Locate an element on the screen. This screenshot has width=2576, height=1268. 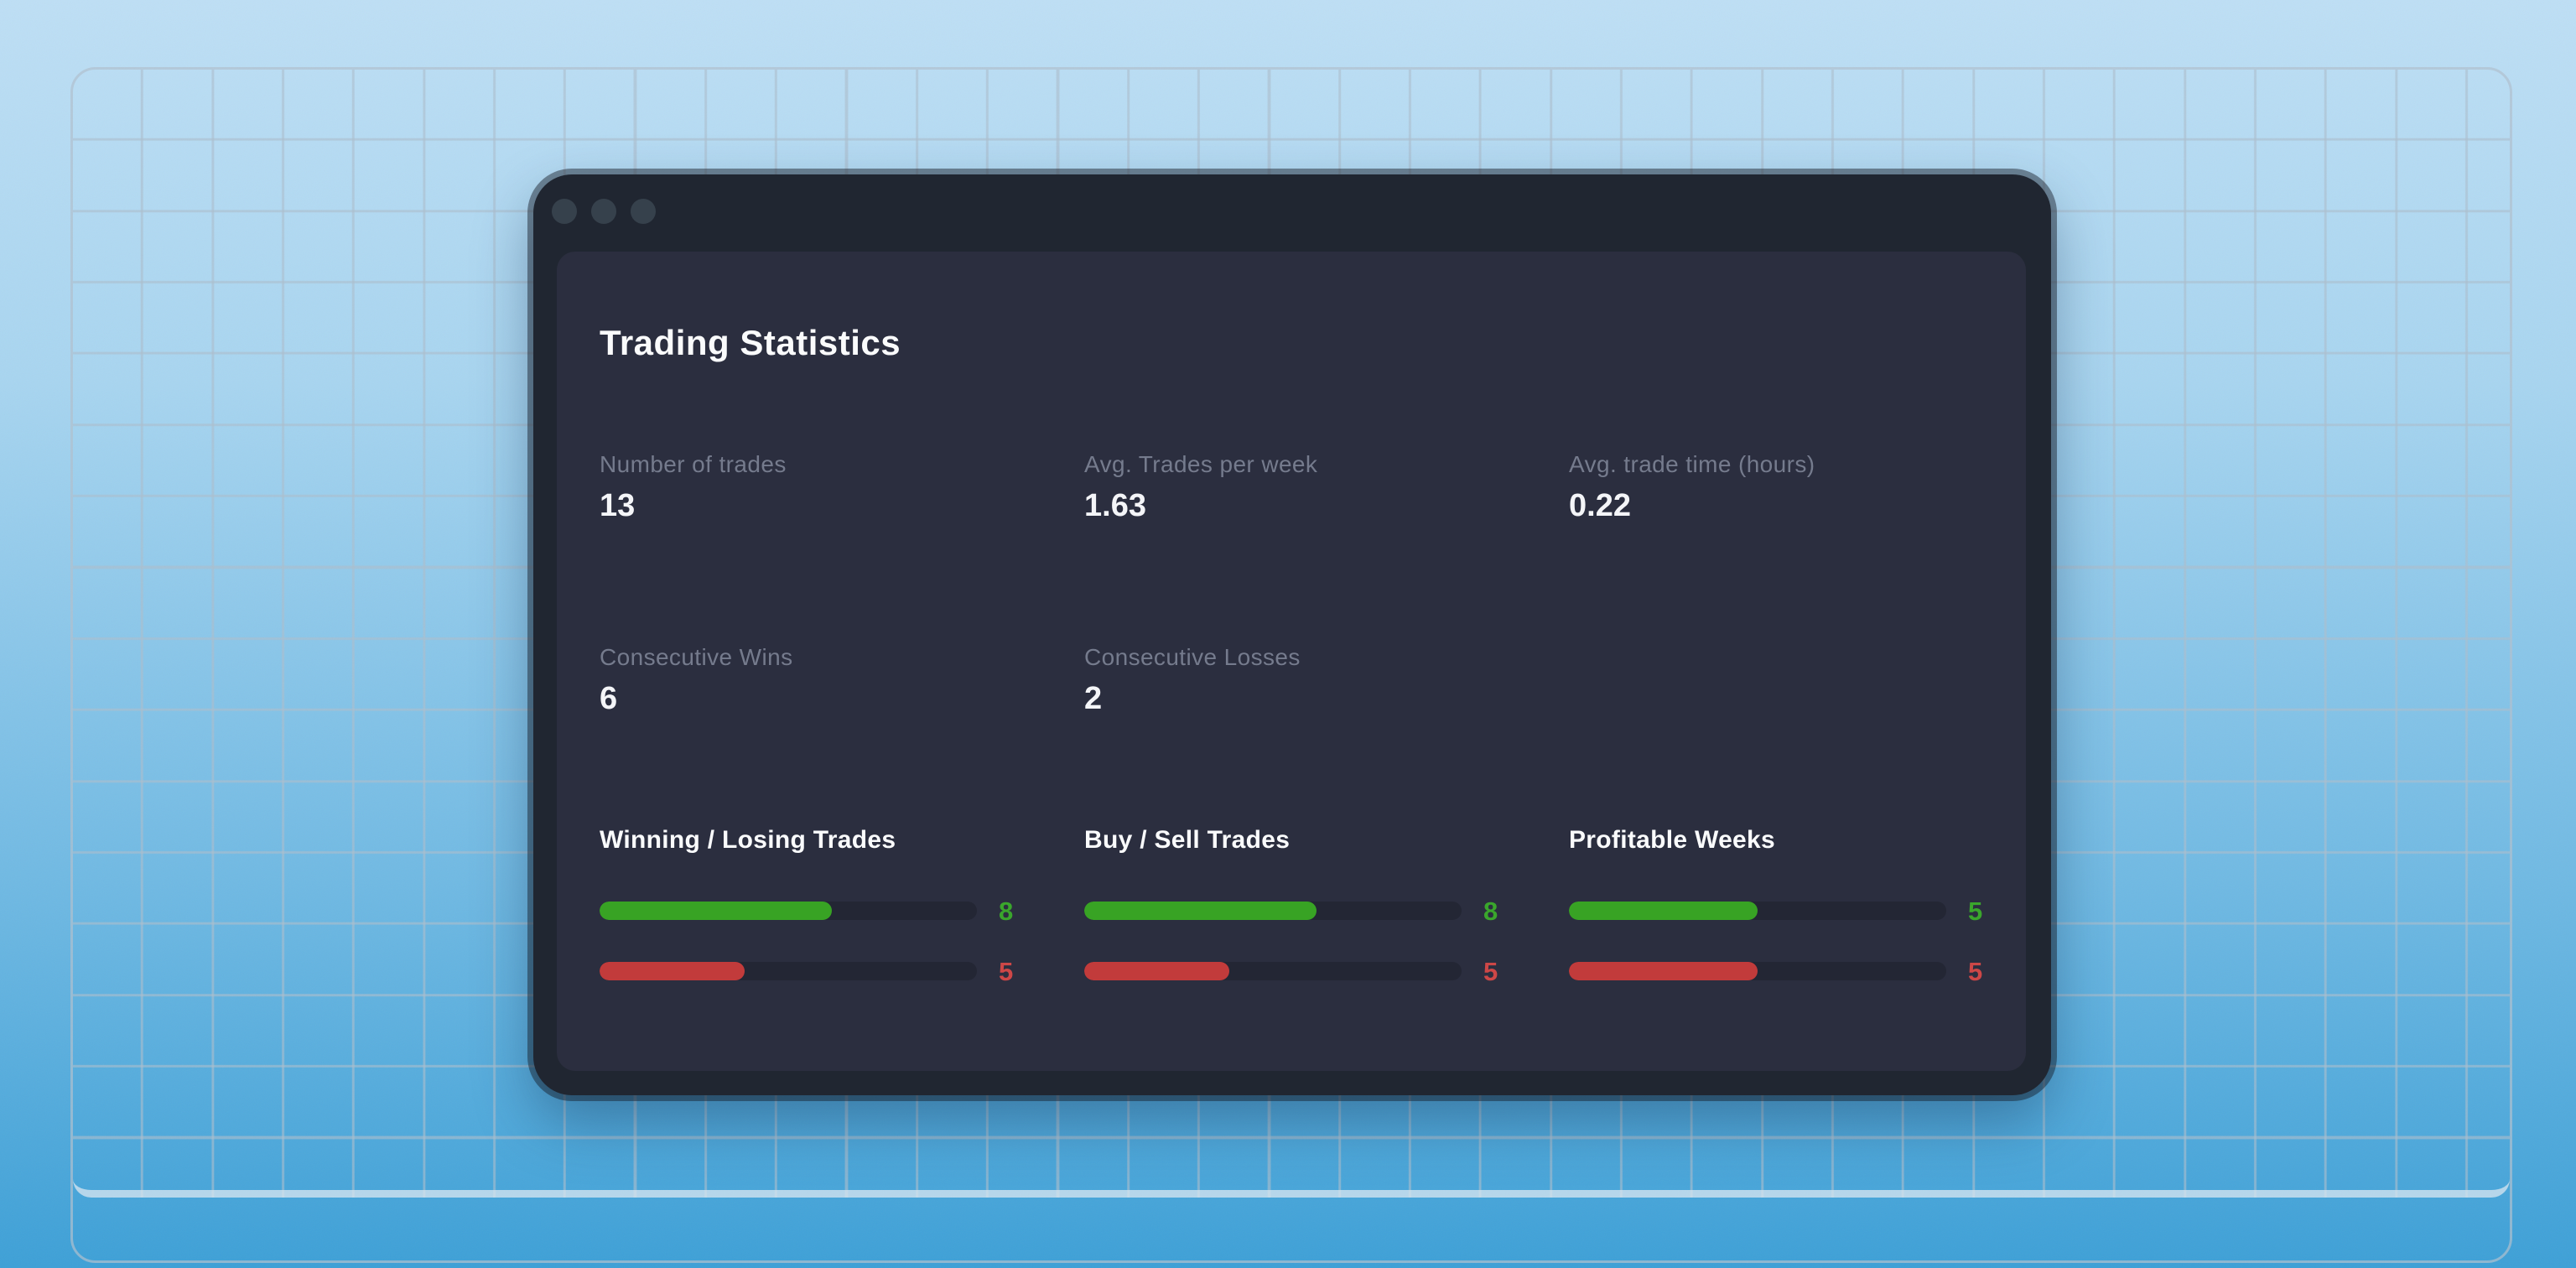
chart-buy-sell-trades: Buy / Sell Trades 8 5 is located at coordinates (1326, 905).